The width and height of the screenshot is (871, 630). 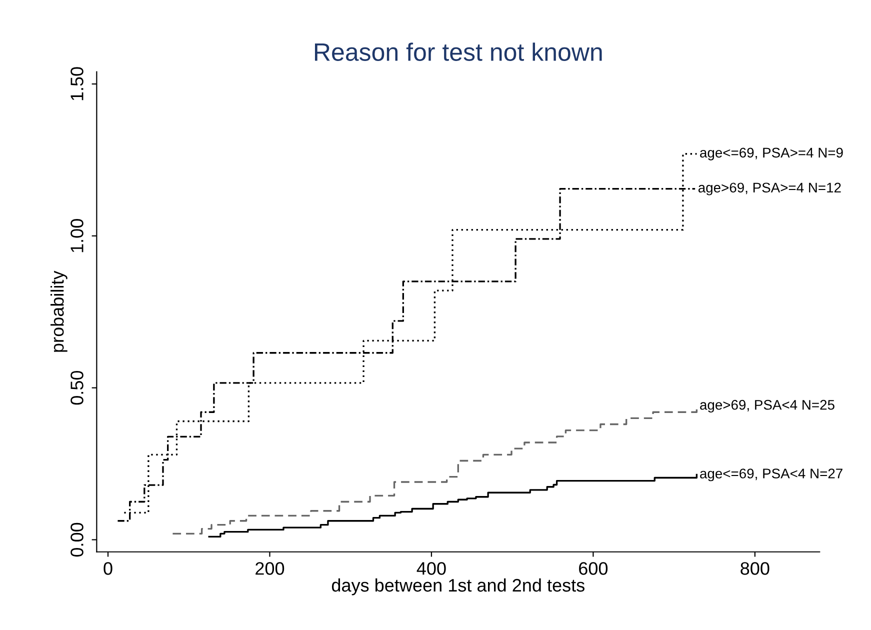 I want to click on x-tick-label: 0, so click(x=108, y=568).